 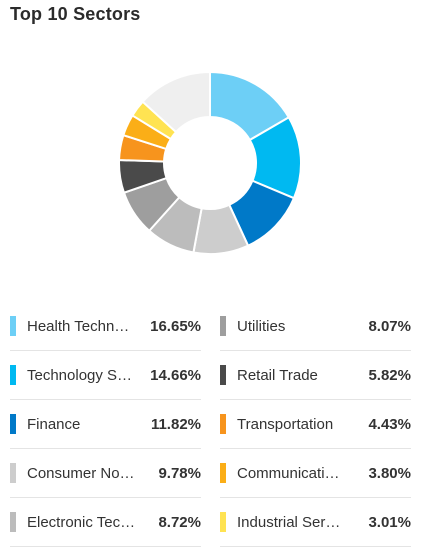 I want to click on legend-item: Health Techn… 16.65%, so click(x=105, y=326).